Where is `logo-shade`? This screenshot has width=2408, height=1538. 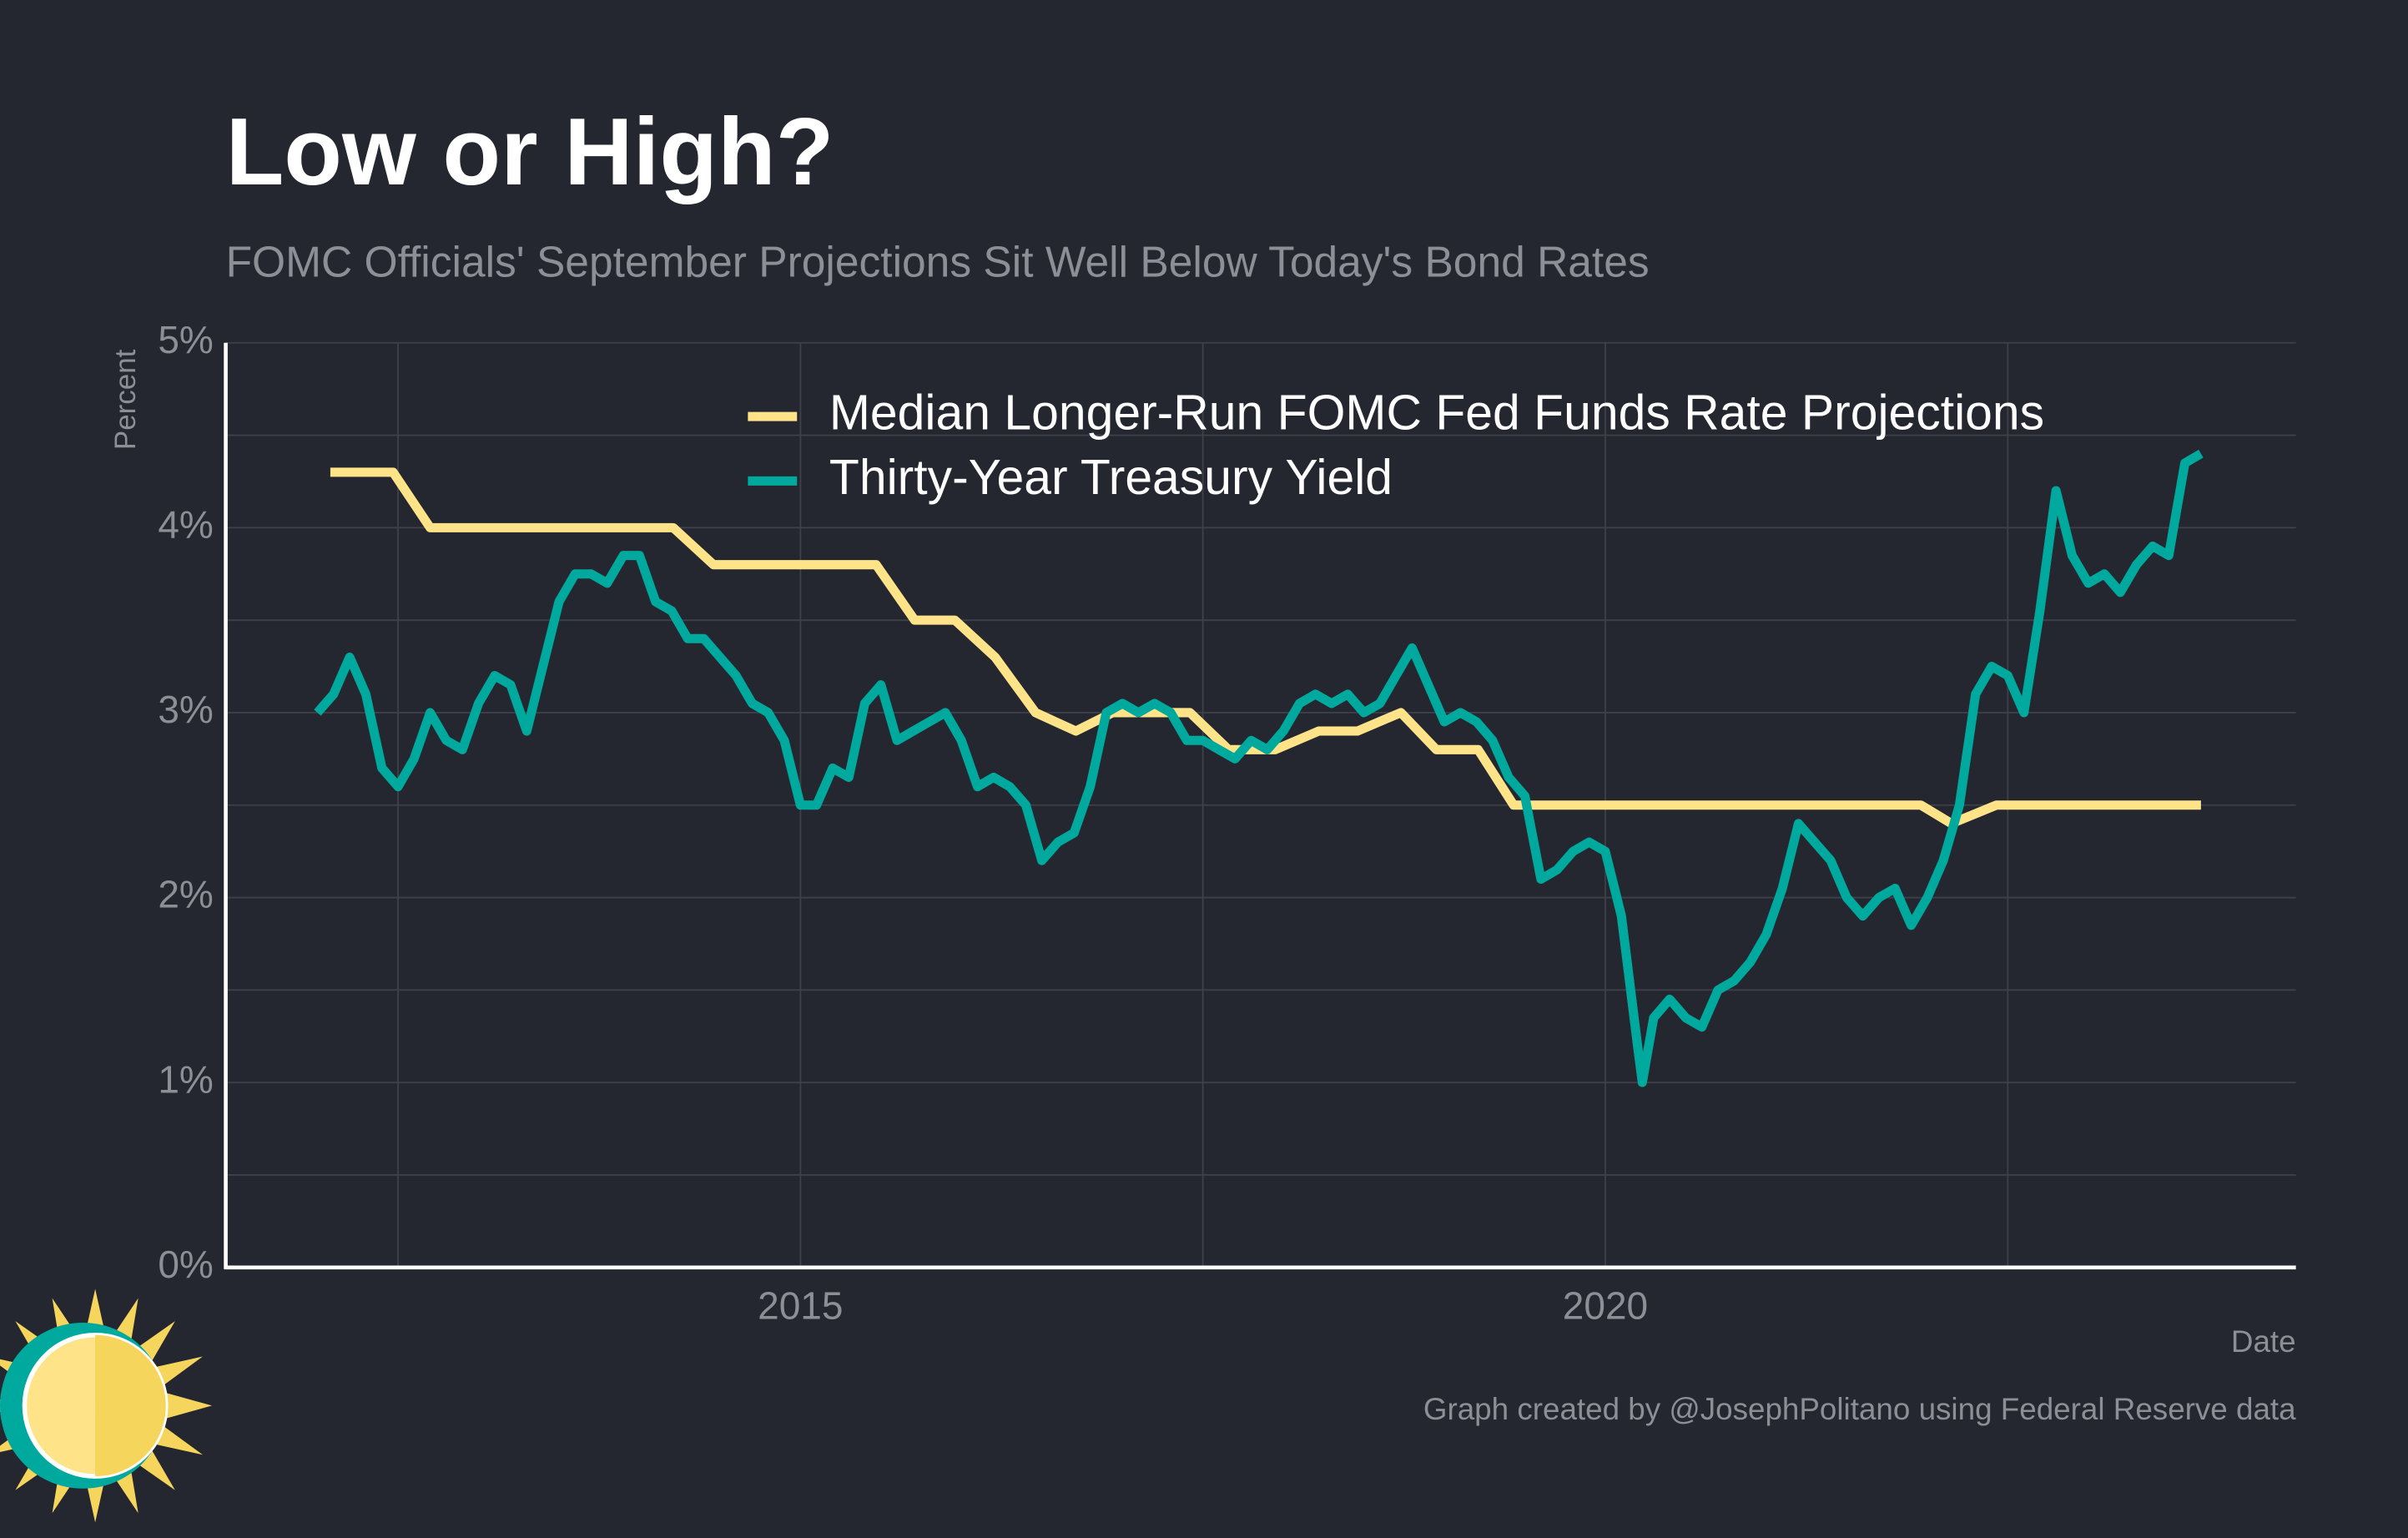
logo-shade is located at coordinates (129, 1405).